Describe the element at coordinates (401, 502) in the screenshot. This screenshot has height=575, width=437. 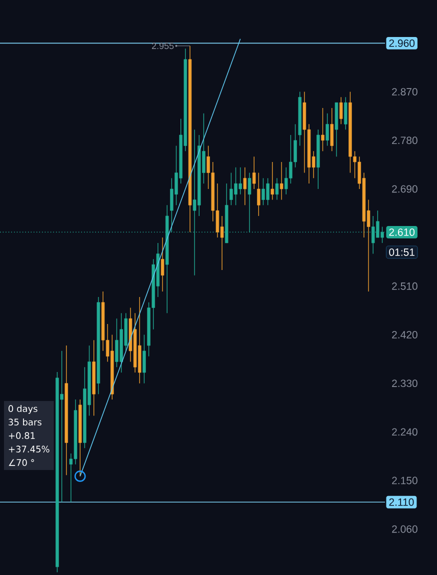
I see `ref-line-label: 2.110` at that location.